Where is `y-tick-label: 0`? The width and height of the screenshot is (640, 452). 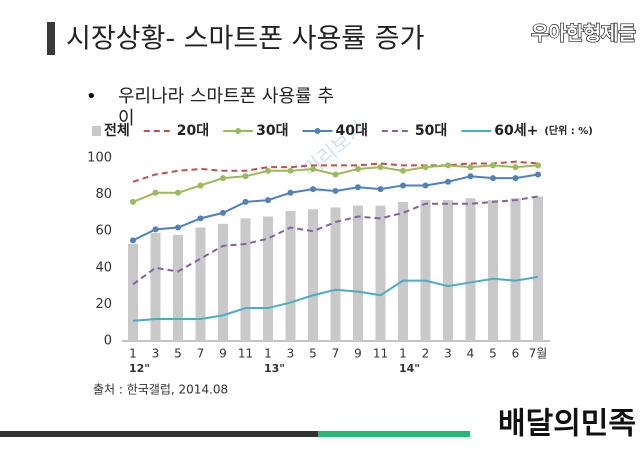
y-tick-label: 0 is located at coordinates (108, 341).